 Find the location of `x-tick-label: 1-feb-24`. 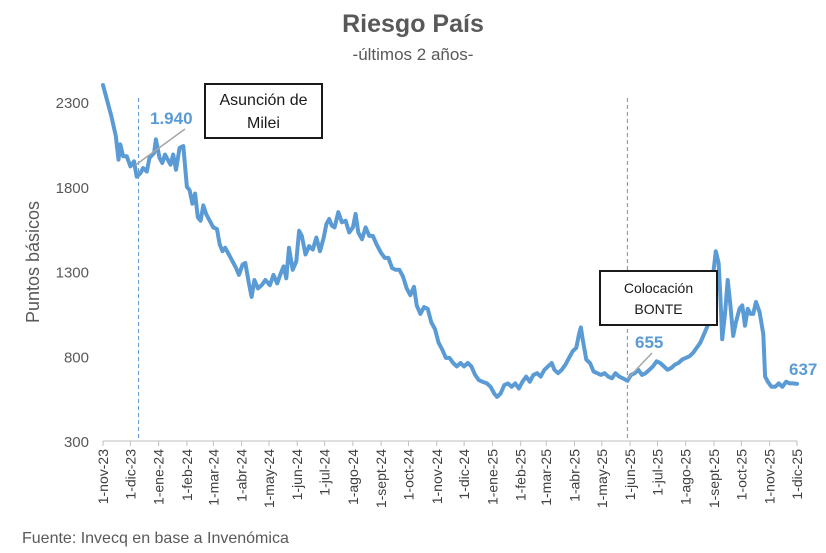

x-tick-label: 1-feb-24 is located at coordinates (187, 475).